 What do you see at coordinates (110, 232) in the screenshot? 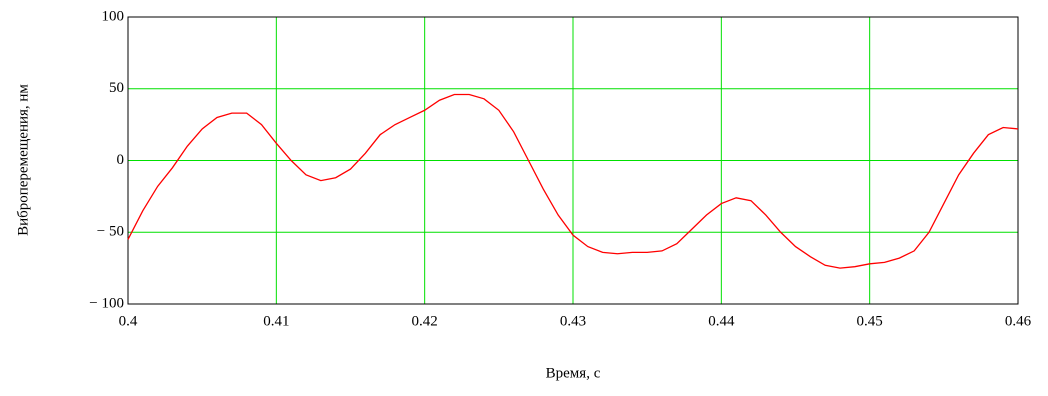
I see `y-tick-label: − 50` at bounding box center [110, 232].